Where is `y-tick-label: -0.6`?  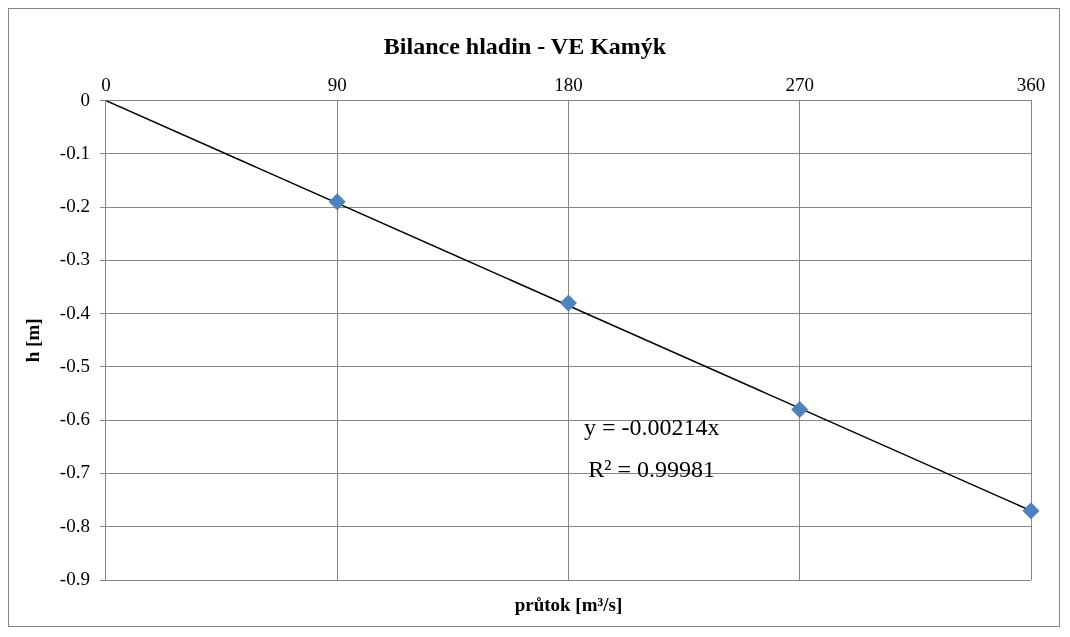 y-tick-label: -0.6 is located at coordinates (74, 419).